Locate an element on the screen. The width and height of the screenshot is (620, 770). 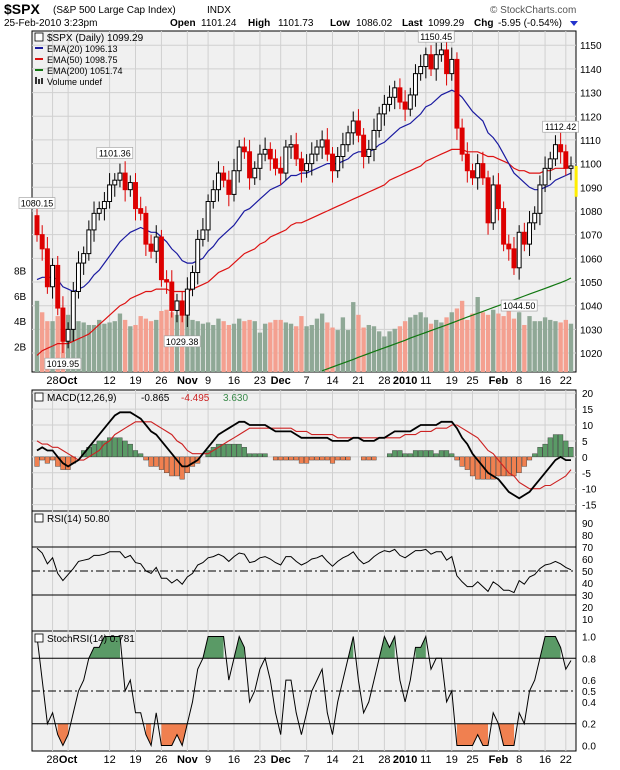
x-tick-label: 14 is located at coordinates (332, 760).